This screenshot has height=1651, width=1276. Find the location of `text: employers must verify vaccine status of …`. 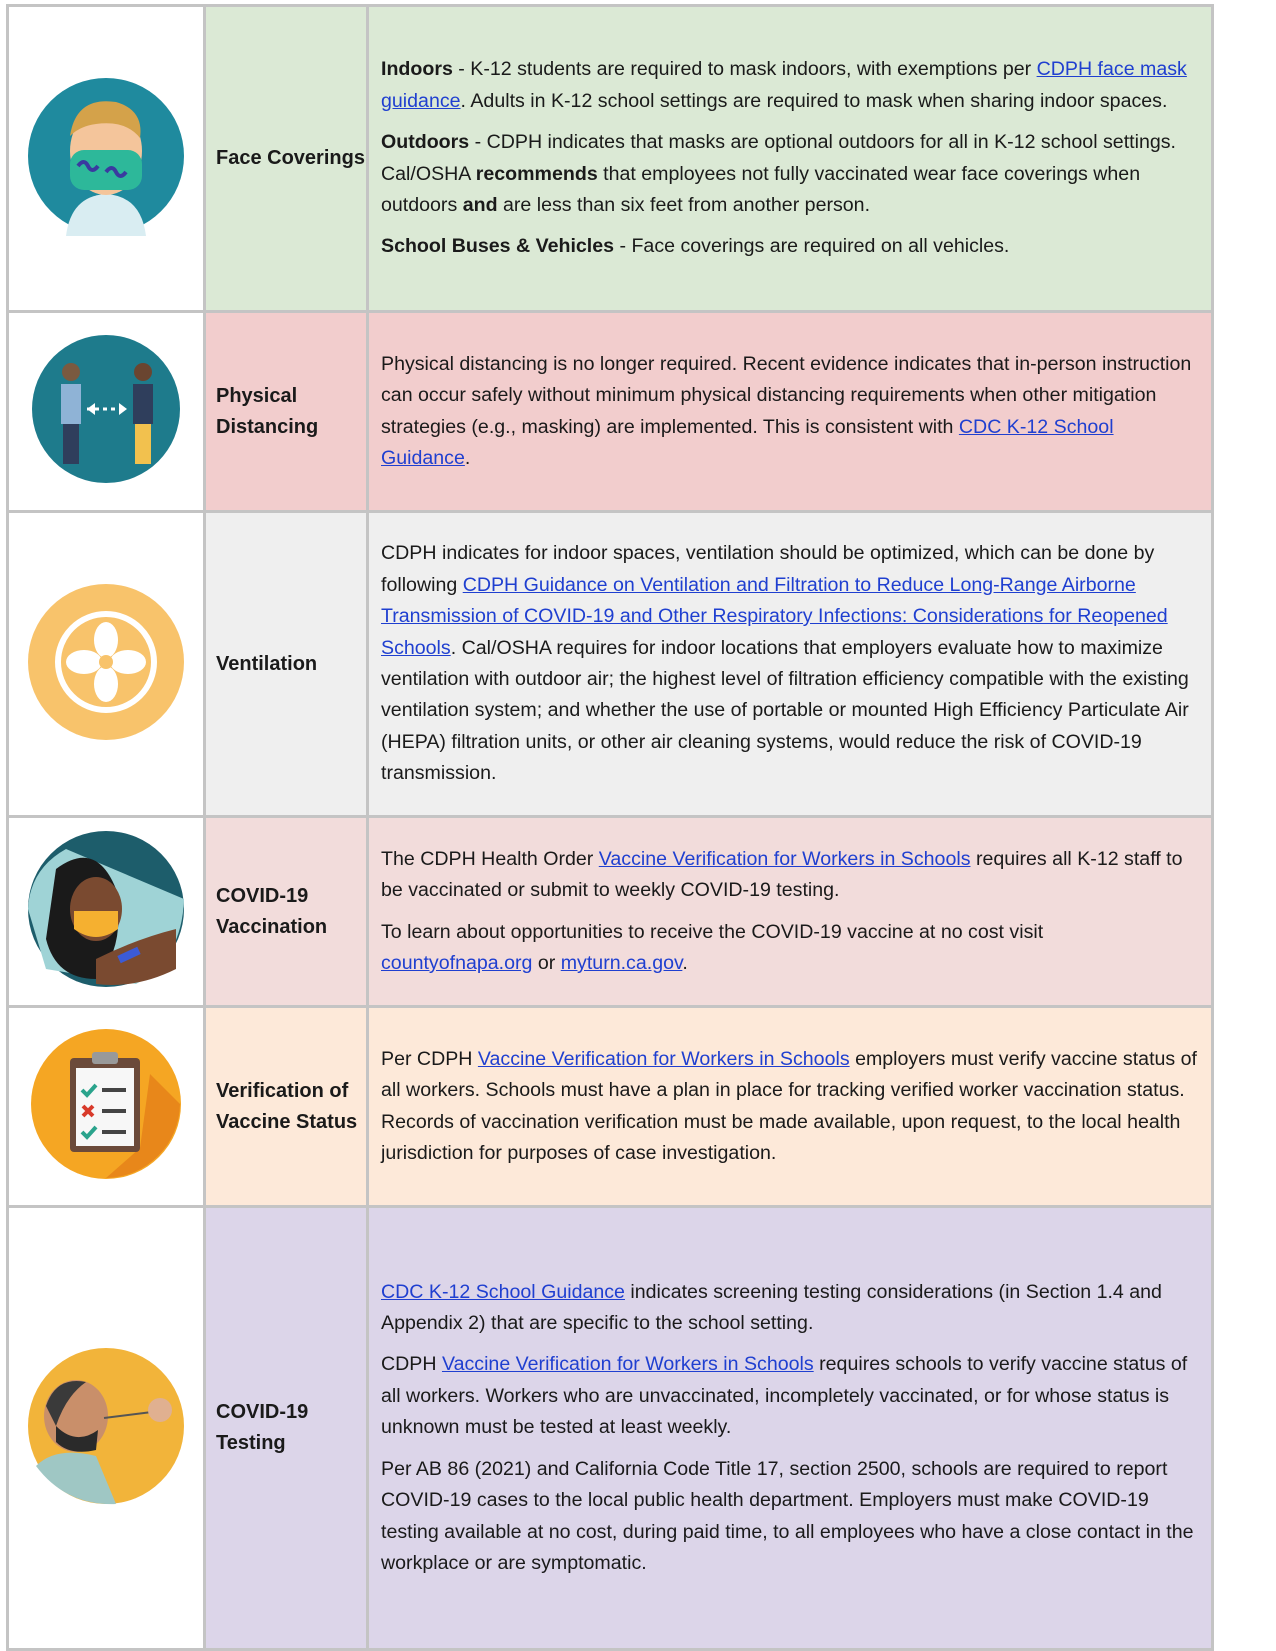

text: employers must verify vaccine status of … is located at coordinates (789, 1105).